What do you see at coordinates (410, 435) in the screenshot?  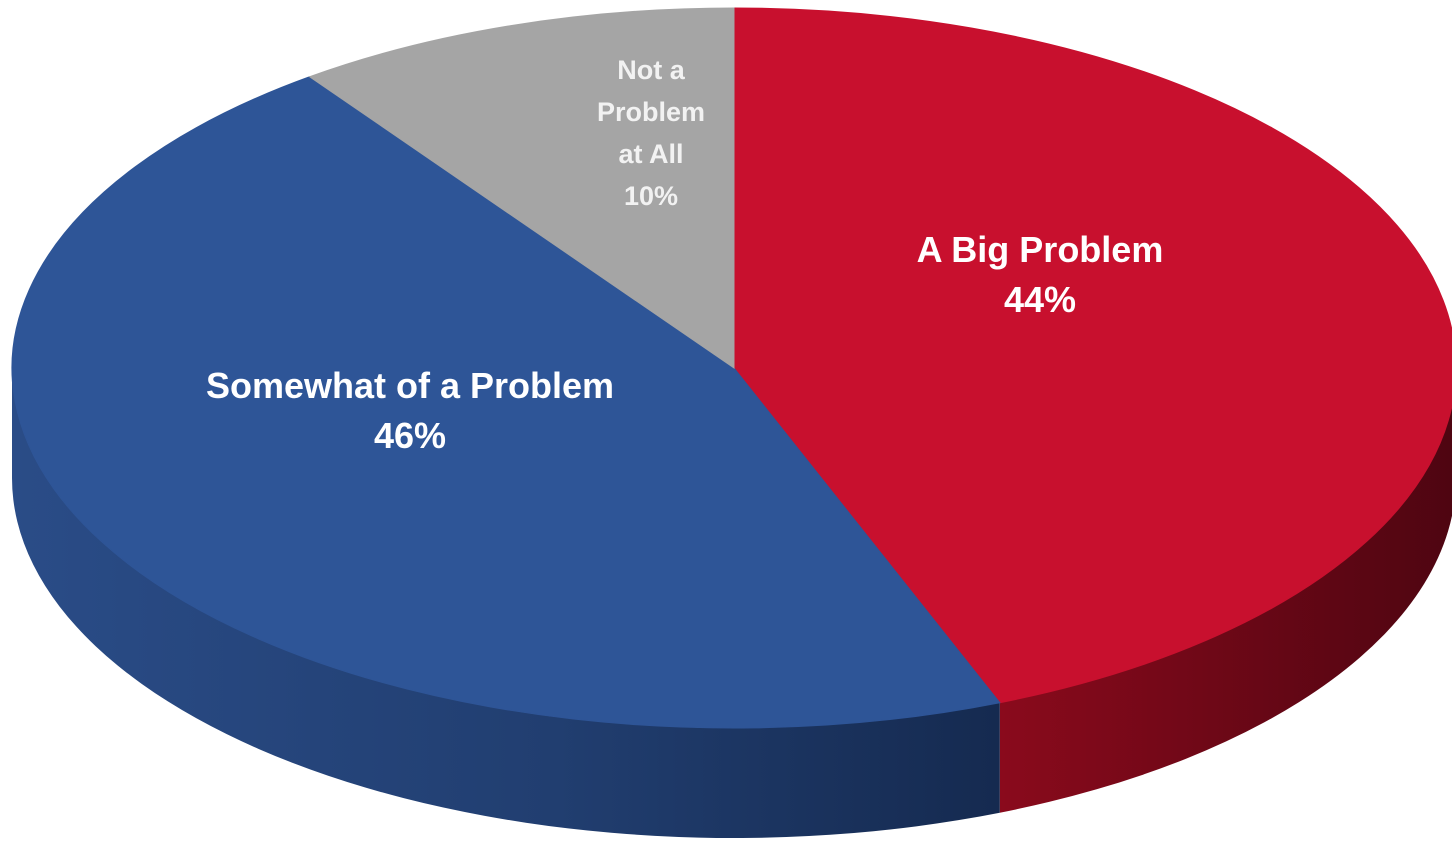 I see `slice-value-label: 46%` at bounding box center [410, 435].